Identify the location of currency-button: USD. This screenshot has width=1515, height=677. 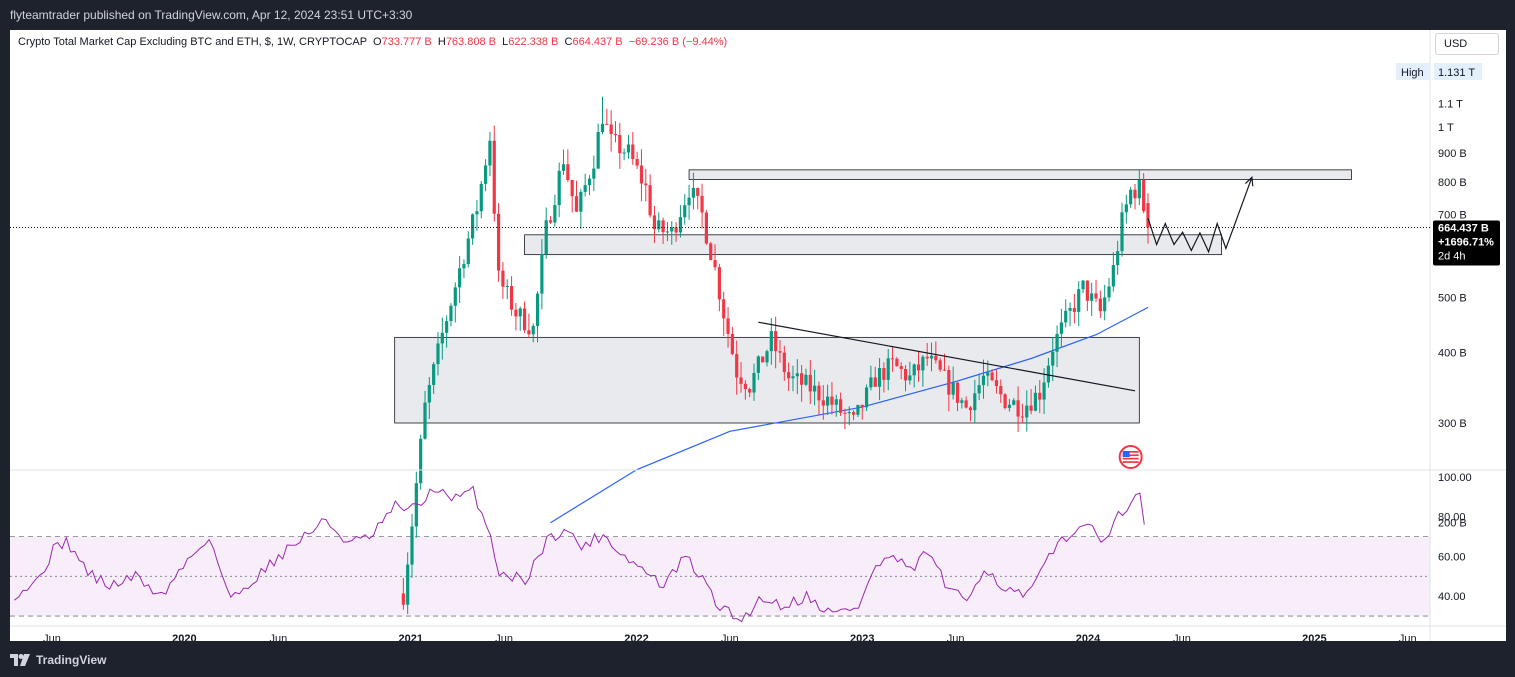
(1467, 44).